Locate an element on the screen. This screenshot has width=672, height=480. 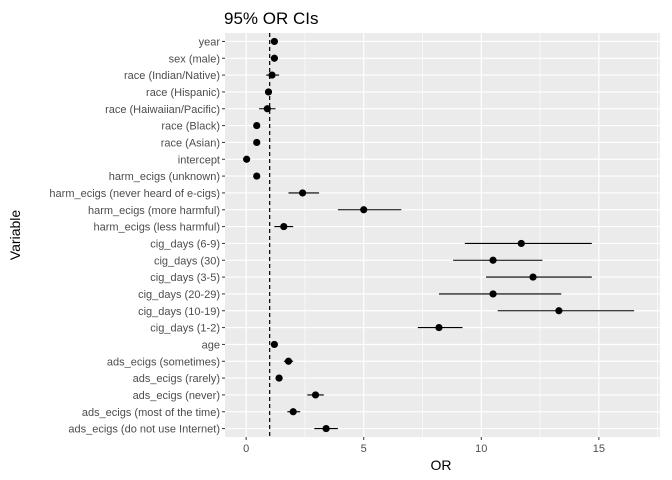
chart-title: 95% OR CIs is located at coordinates (271, 18).